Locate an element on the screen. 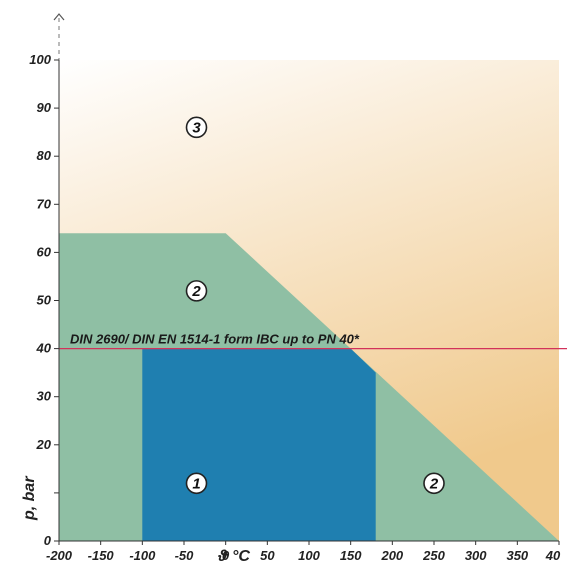 Image resolution: width=569 pixels, height=571 pixels. y-axis-arrow-icon is located at coordinates (59, 17).